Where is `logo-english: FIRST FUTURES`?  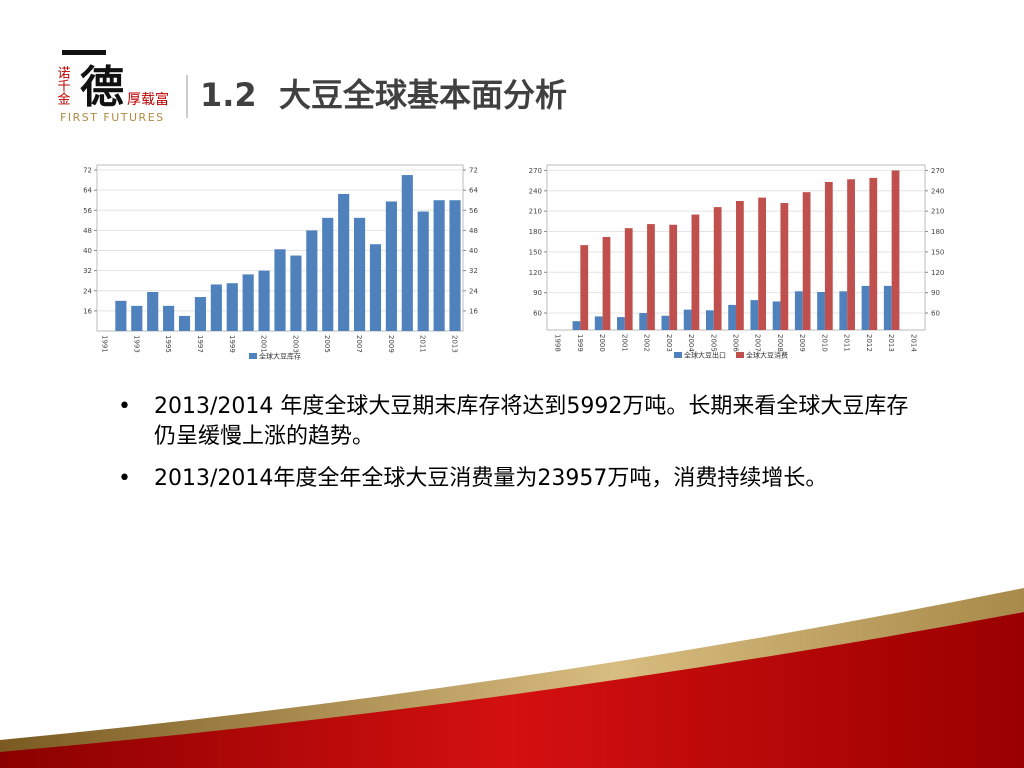 logo-english: FIRST FUTURES is located at coordinates (112, 117).